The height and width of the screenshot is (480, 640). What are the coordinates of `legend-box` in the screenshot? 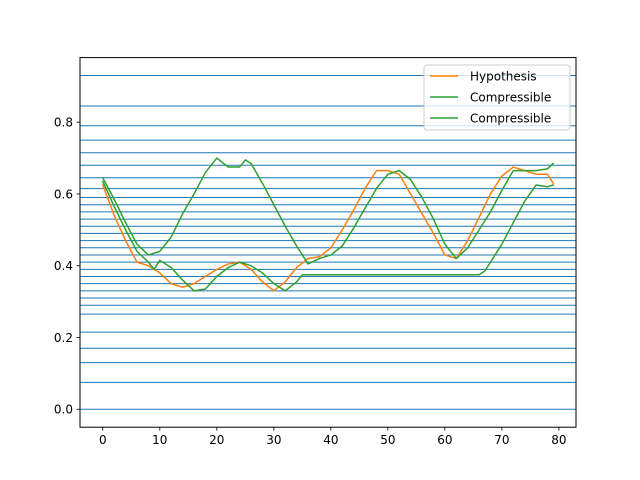 It's located at (497, 97).